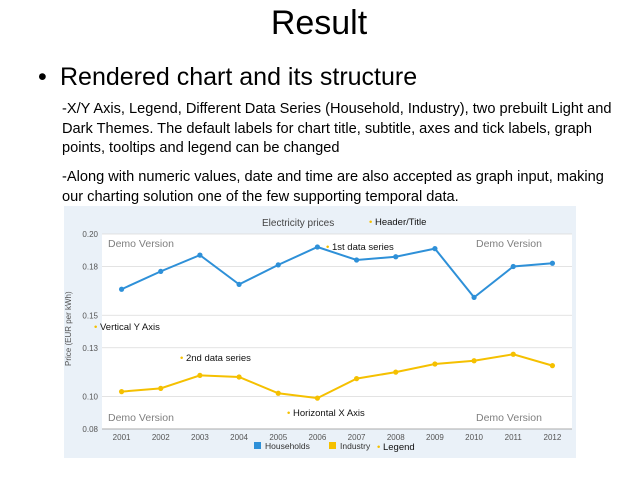 The height and width of the screenshot is (478, 638). I want to click on series-line-households, so click(337, 272).